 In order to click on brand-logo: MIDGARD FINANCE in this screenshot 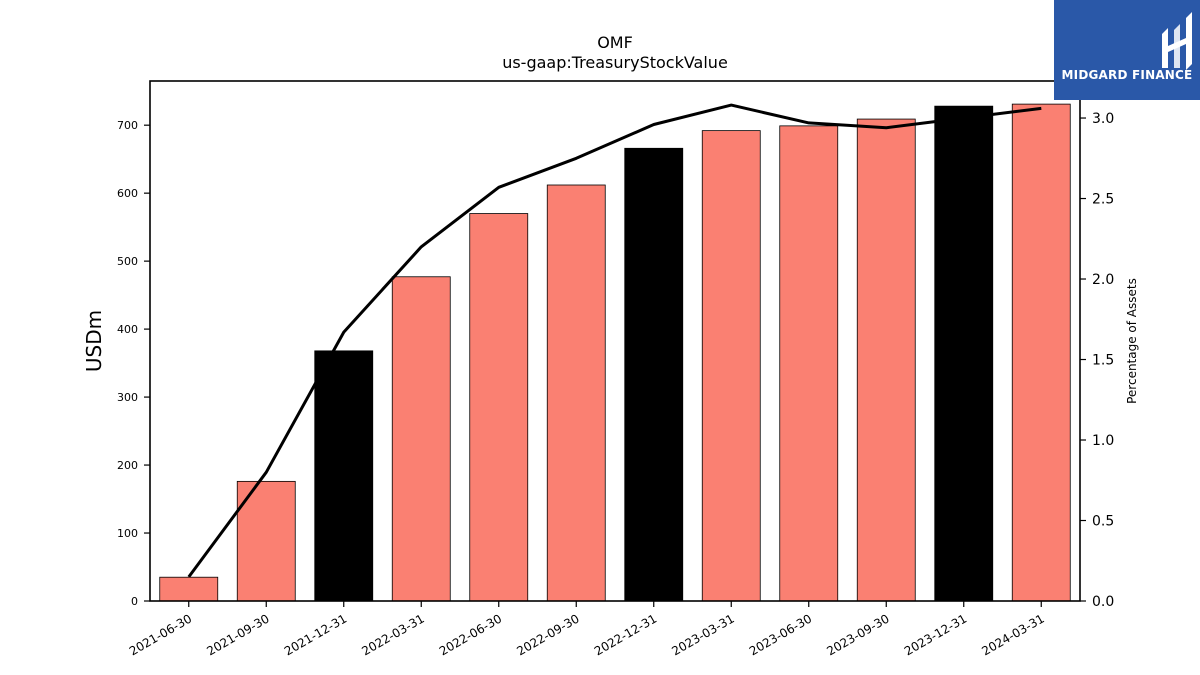, I will do `click(1127, 50)`.